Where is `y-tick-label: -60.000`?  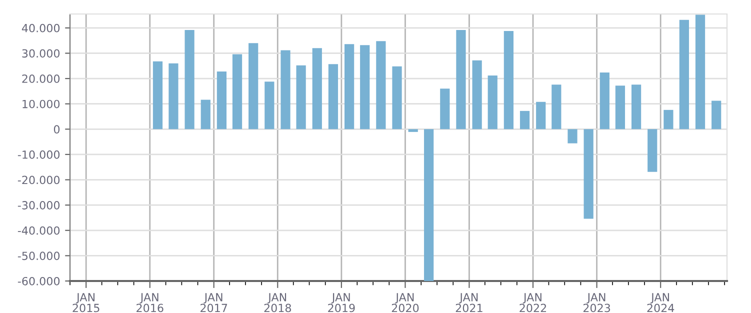
y-tick-label: -60.000 is located at coordinates (39, 281).